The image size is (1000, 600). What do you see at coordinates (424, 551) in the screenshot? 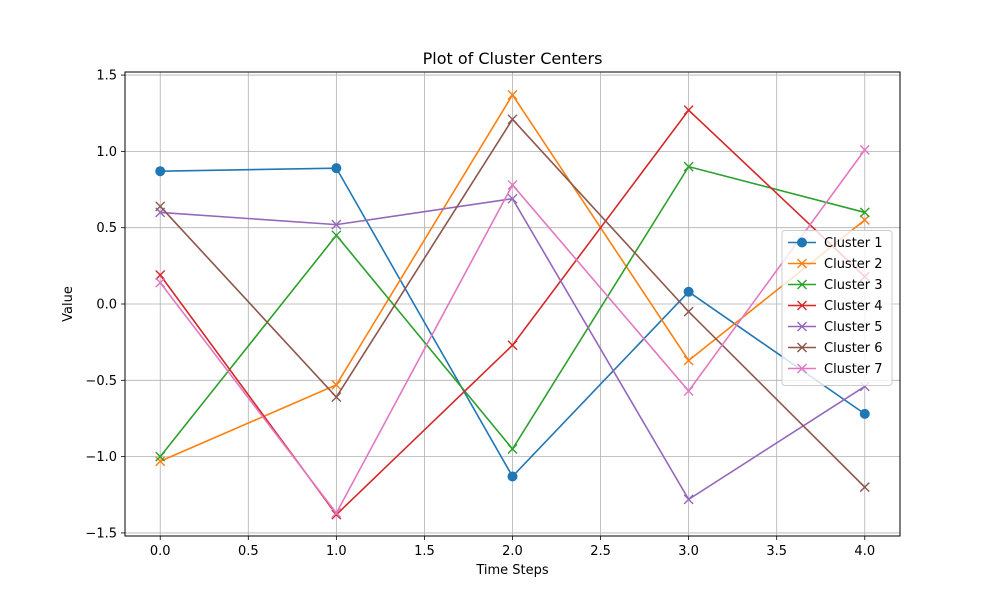
I see `x-tick-label: 1.5` at bounding box center [424, 551].